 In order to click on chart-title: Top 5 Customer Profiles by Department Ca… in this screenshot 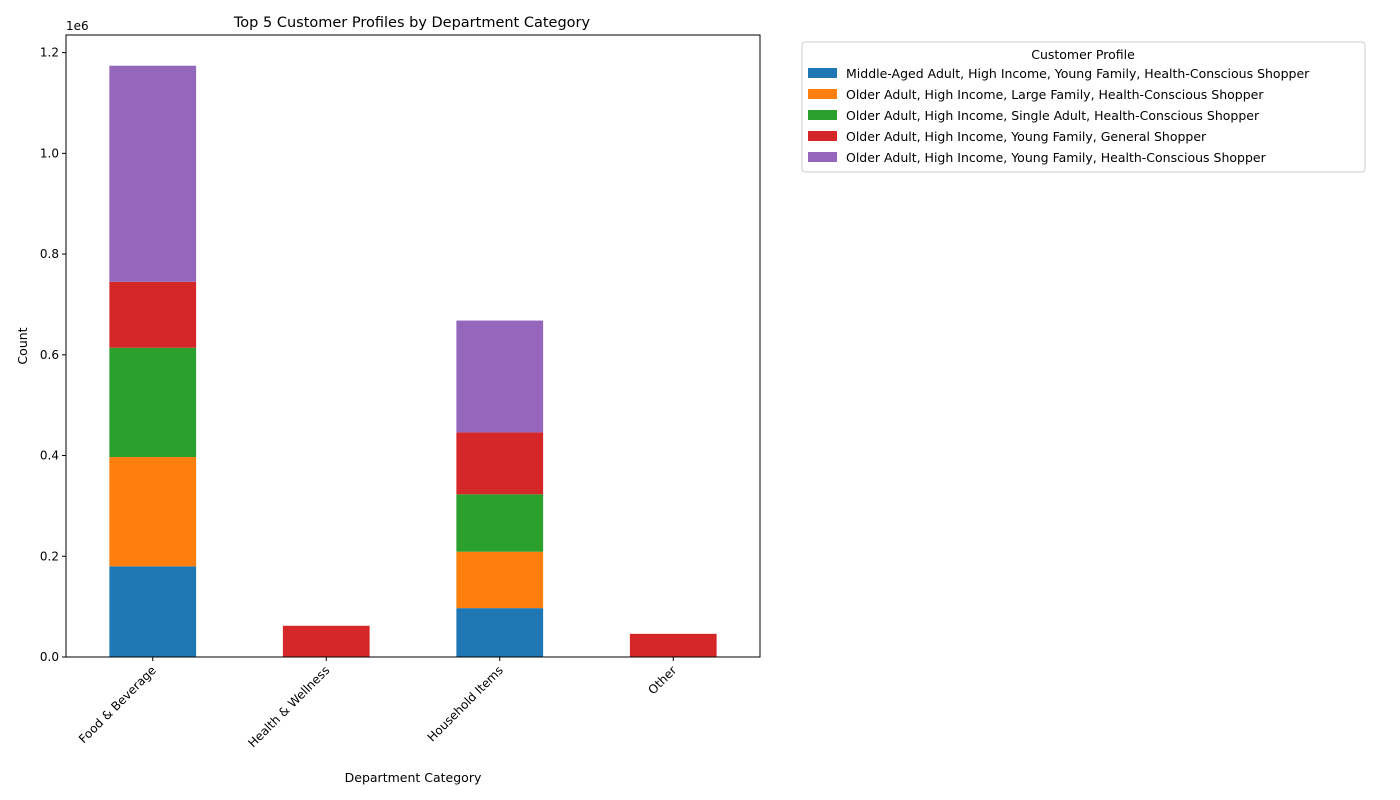, I will do `click(412, 23)`.